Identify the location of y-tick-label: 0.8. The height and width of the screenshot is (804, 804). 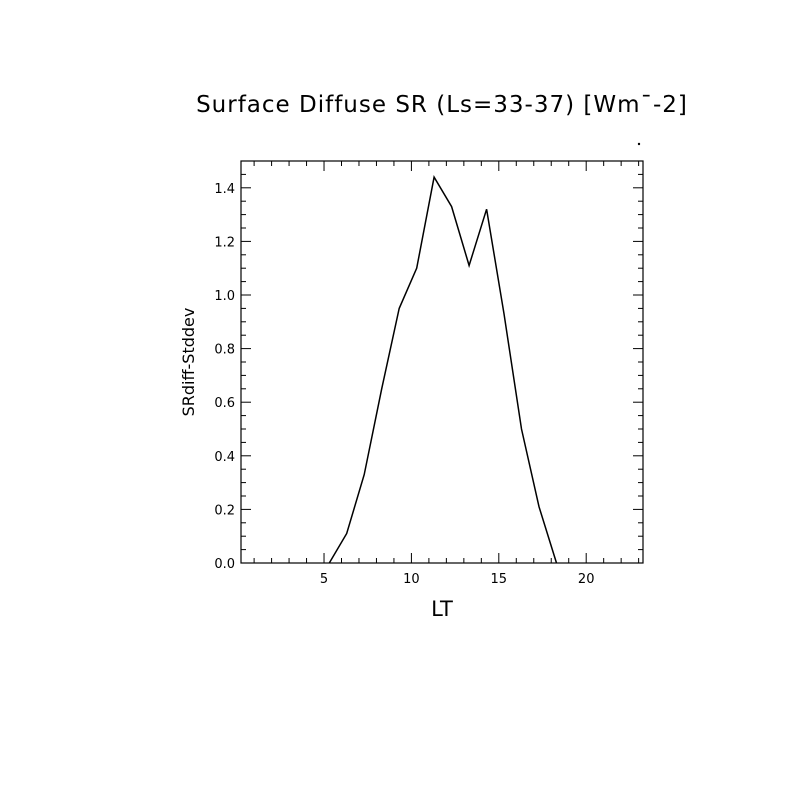
(224, 350).